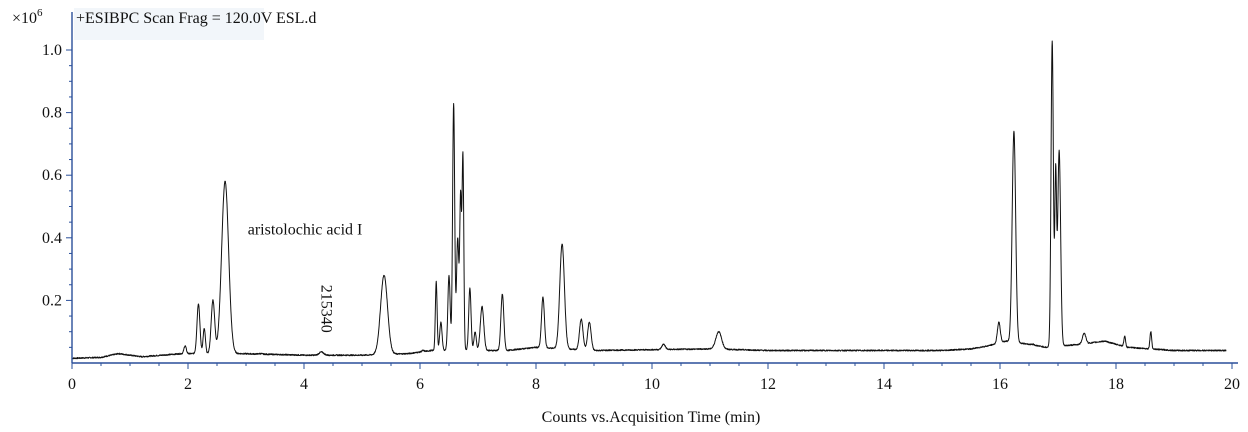 The height and width of the screenshot is (432, 1248). Describe the element at coordinates (305, 277) in the screenshot. I see `annotation-group: aristolochic acid I 215340` at that location.